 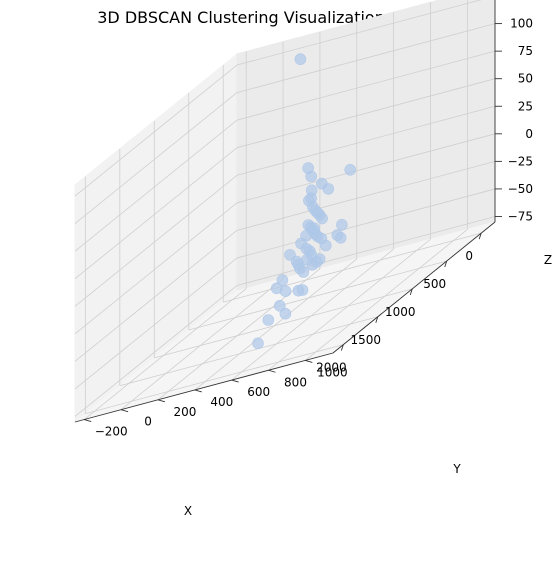 What do you see at coordinates (258, 392) in the screenshot?
I see `y-tick-label: 600` at bounding box center [258, 392].